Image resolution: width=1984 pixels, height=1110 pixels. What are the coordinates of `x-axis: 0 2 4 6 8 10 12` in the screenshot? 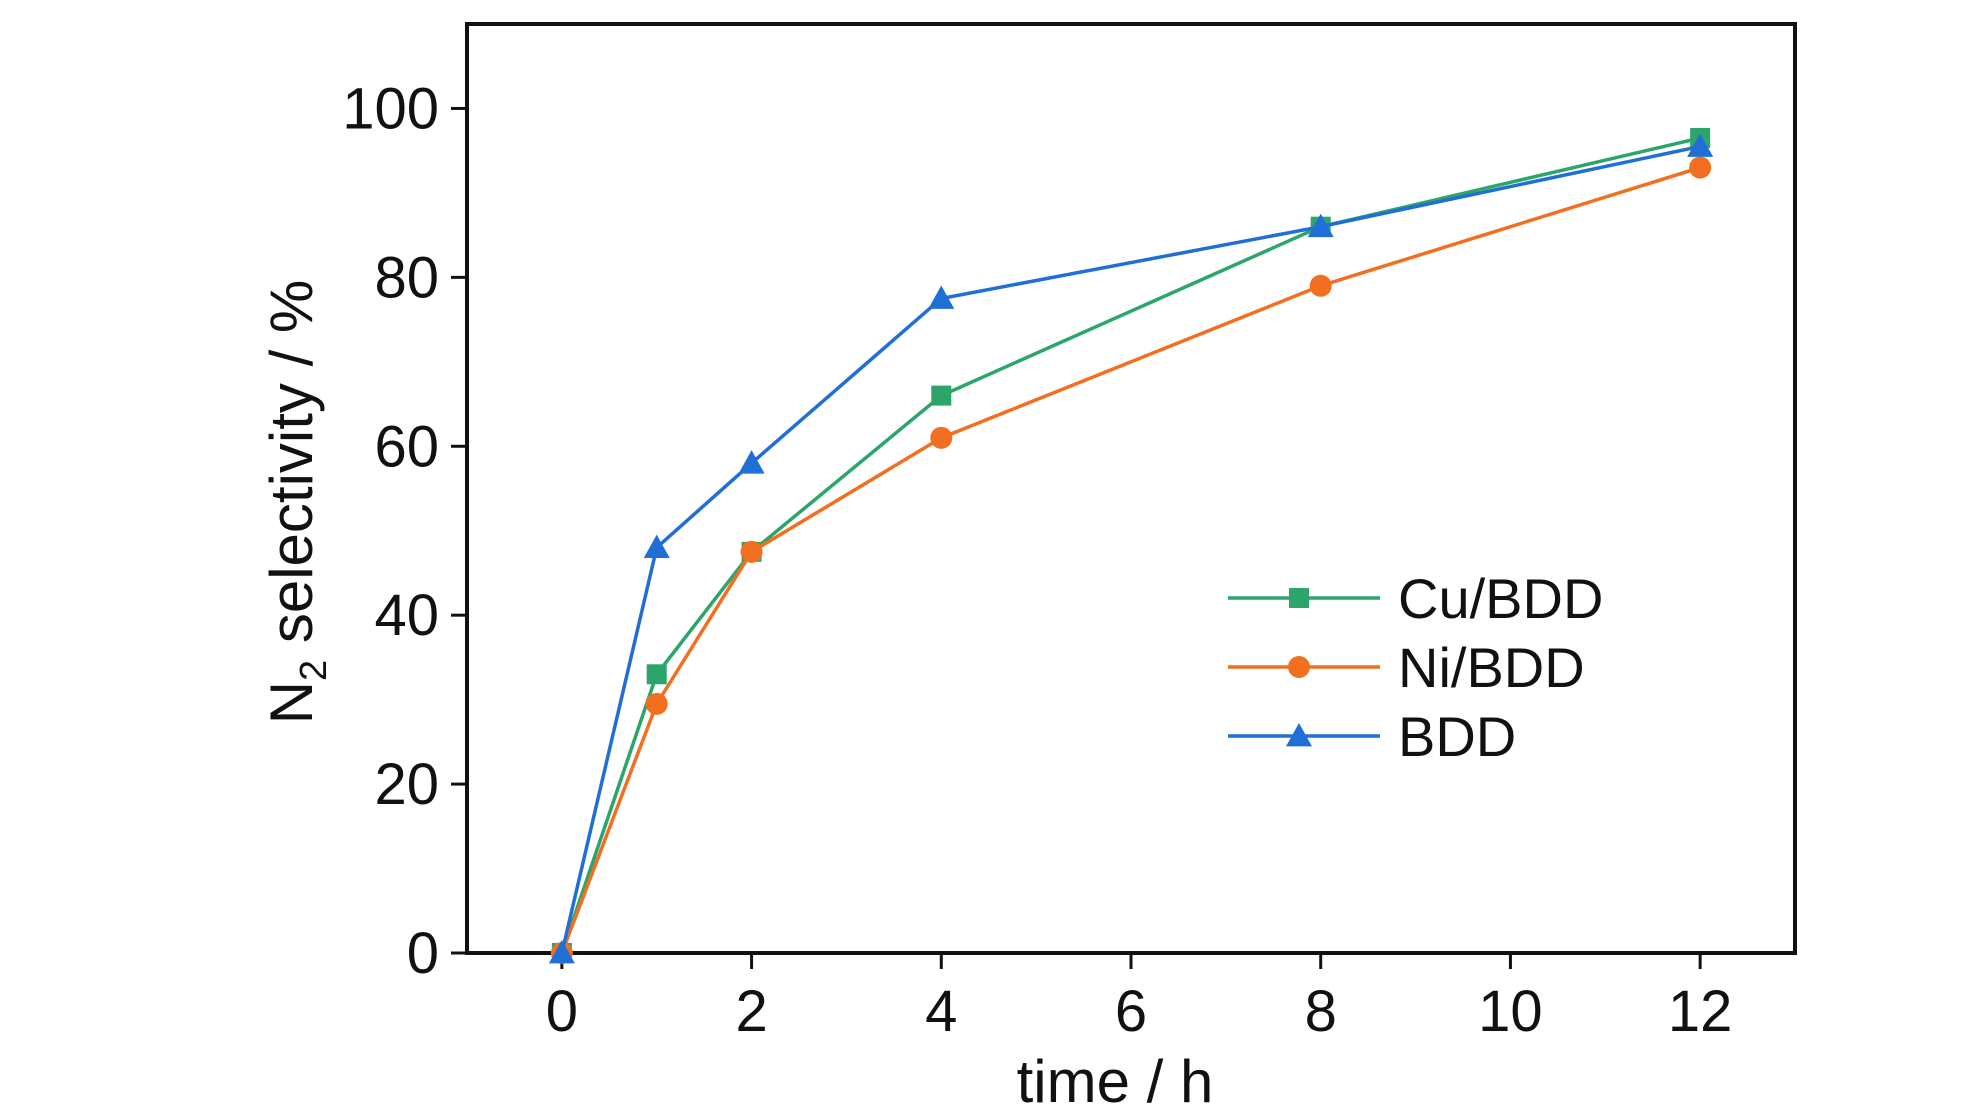 It's located at (1139, 998).